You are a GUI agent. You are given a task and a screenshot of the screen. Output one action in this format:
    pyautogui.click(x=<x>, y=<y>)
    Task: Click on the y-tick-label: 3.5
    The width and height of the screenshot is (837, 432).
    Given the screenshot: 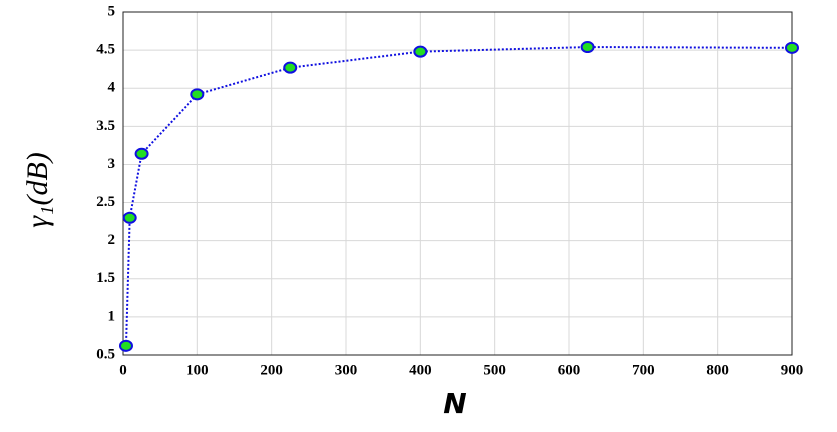 What is the action you would take?
    pyautogui.click(x=105, y=126)
    